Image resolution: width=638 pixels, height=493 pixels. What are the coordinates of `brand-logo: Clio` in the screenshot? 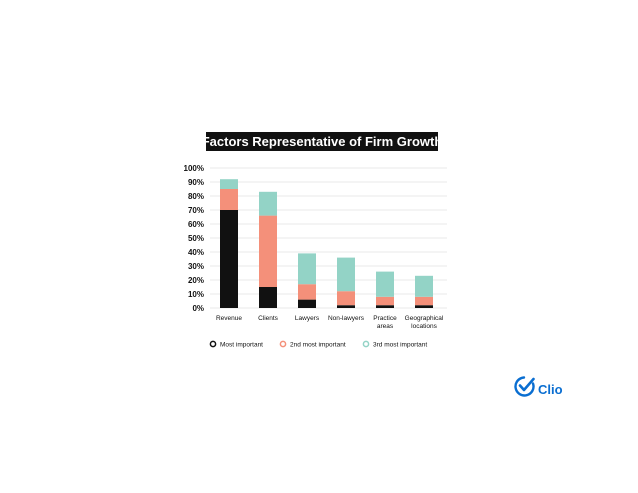 It's located at (538, 386).